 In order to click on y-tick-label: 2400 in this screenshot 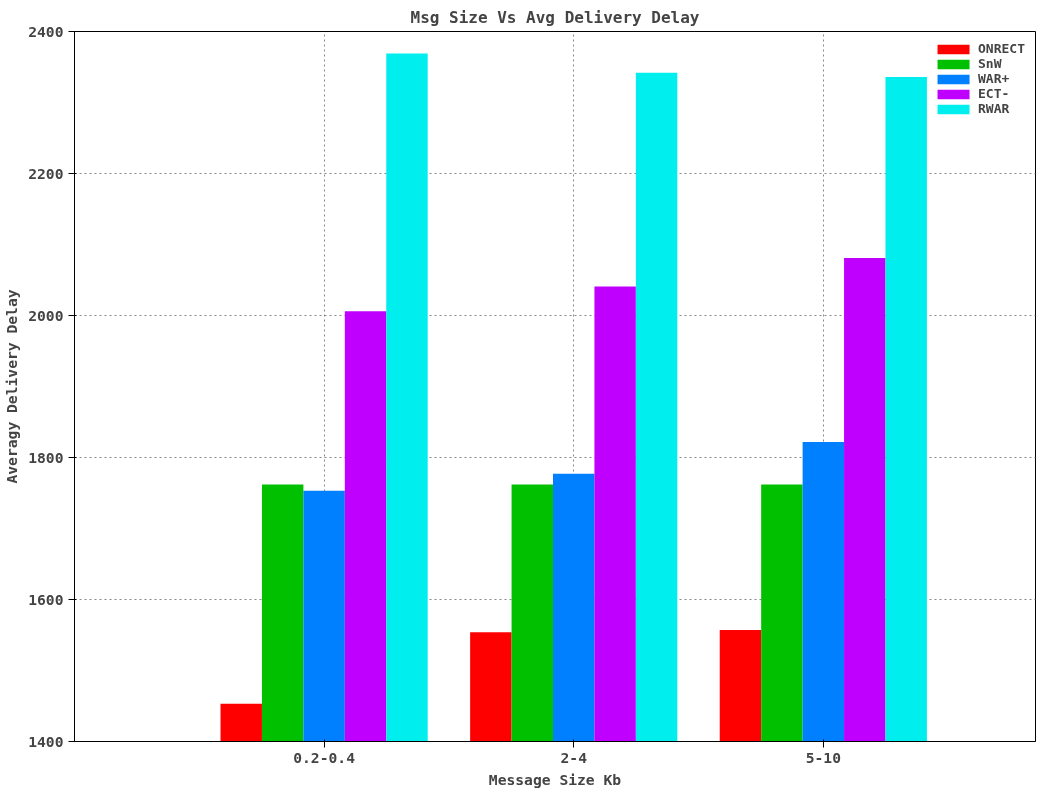, I will do `click(46, 31)`.